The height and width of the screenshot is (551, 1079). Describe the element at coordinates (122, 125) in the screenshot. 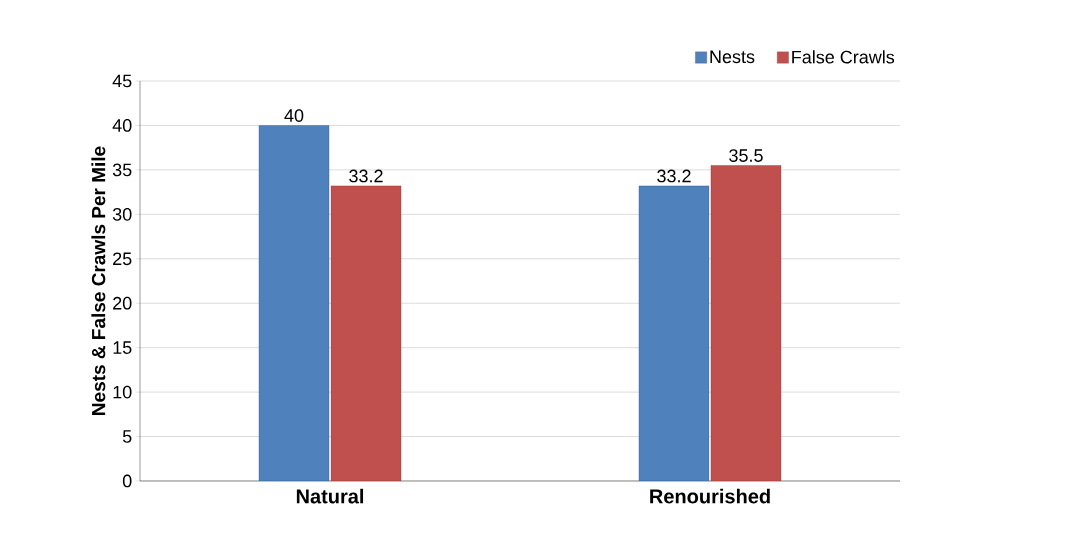

I see `y-tick-label: 40` at that location.